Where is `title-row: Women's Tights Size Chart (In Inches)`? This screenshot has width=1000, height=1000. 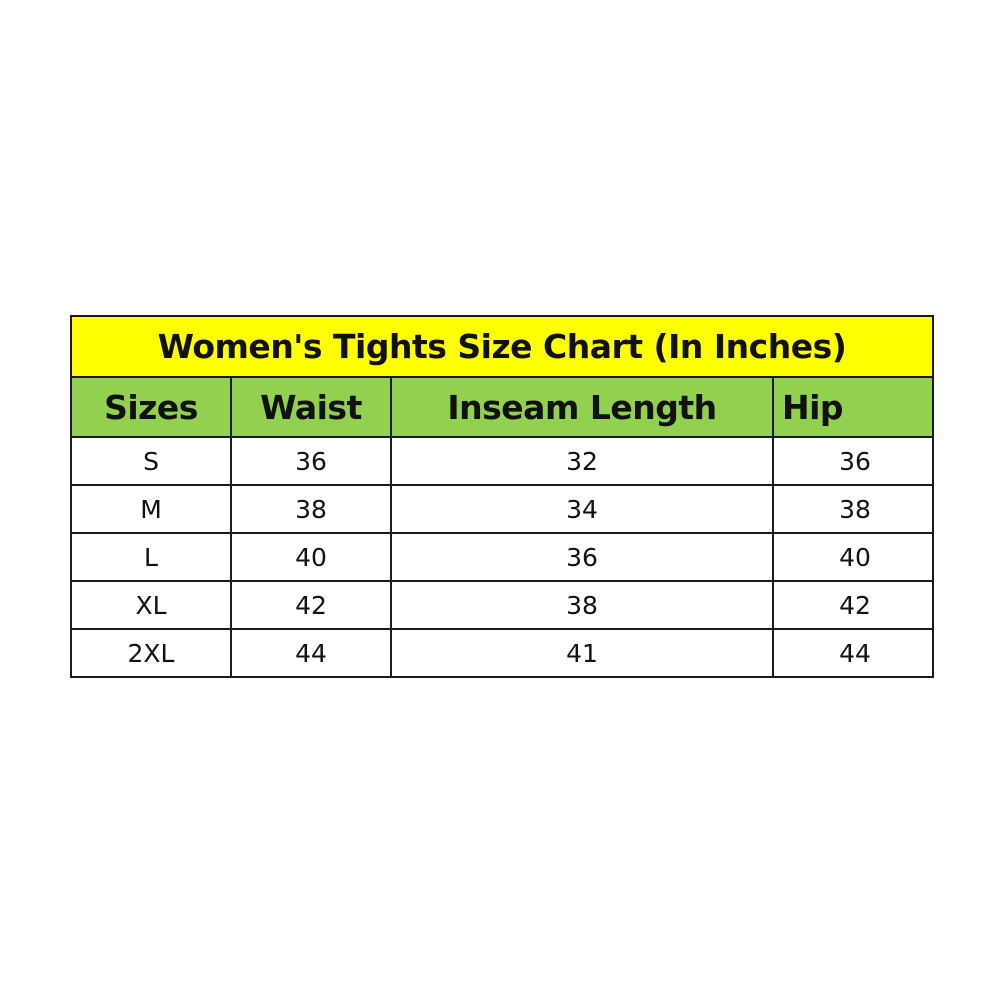
title-row: Women's Tights Size Chart (In Inches) is located at coordinates (502, 346).